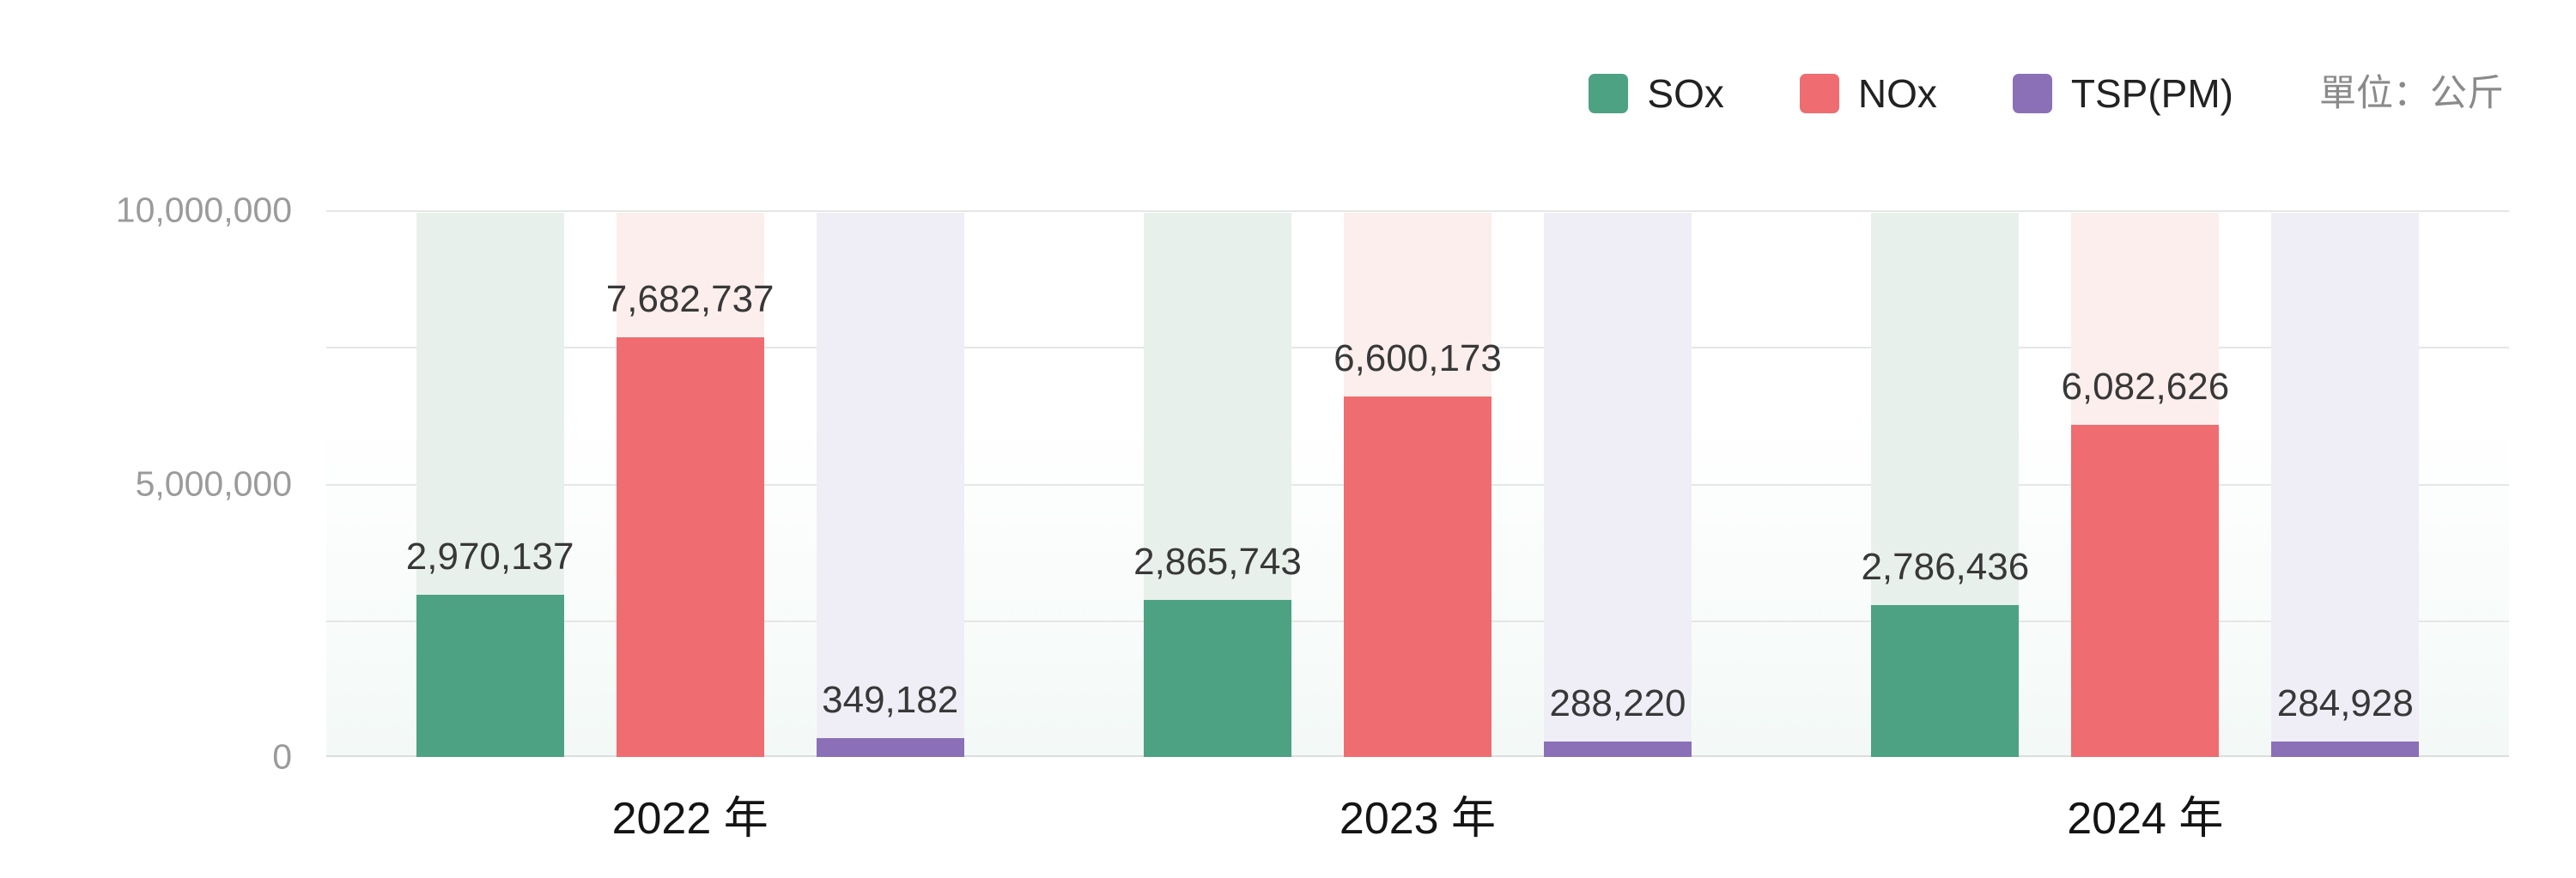 The height and width of the screenshot is (878, 2576). I want to click on bar-cell-tsppm-1: 288,220, so click(1617, 483).